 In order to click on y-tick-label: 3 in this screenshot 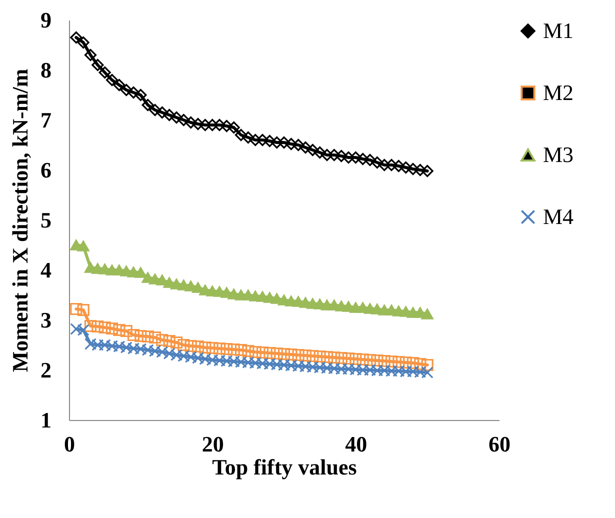, I will do `click(46, 320)`.